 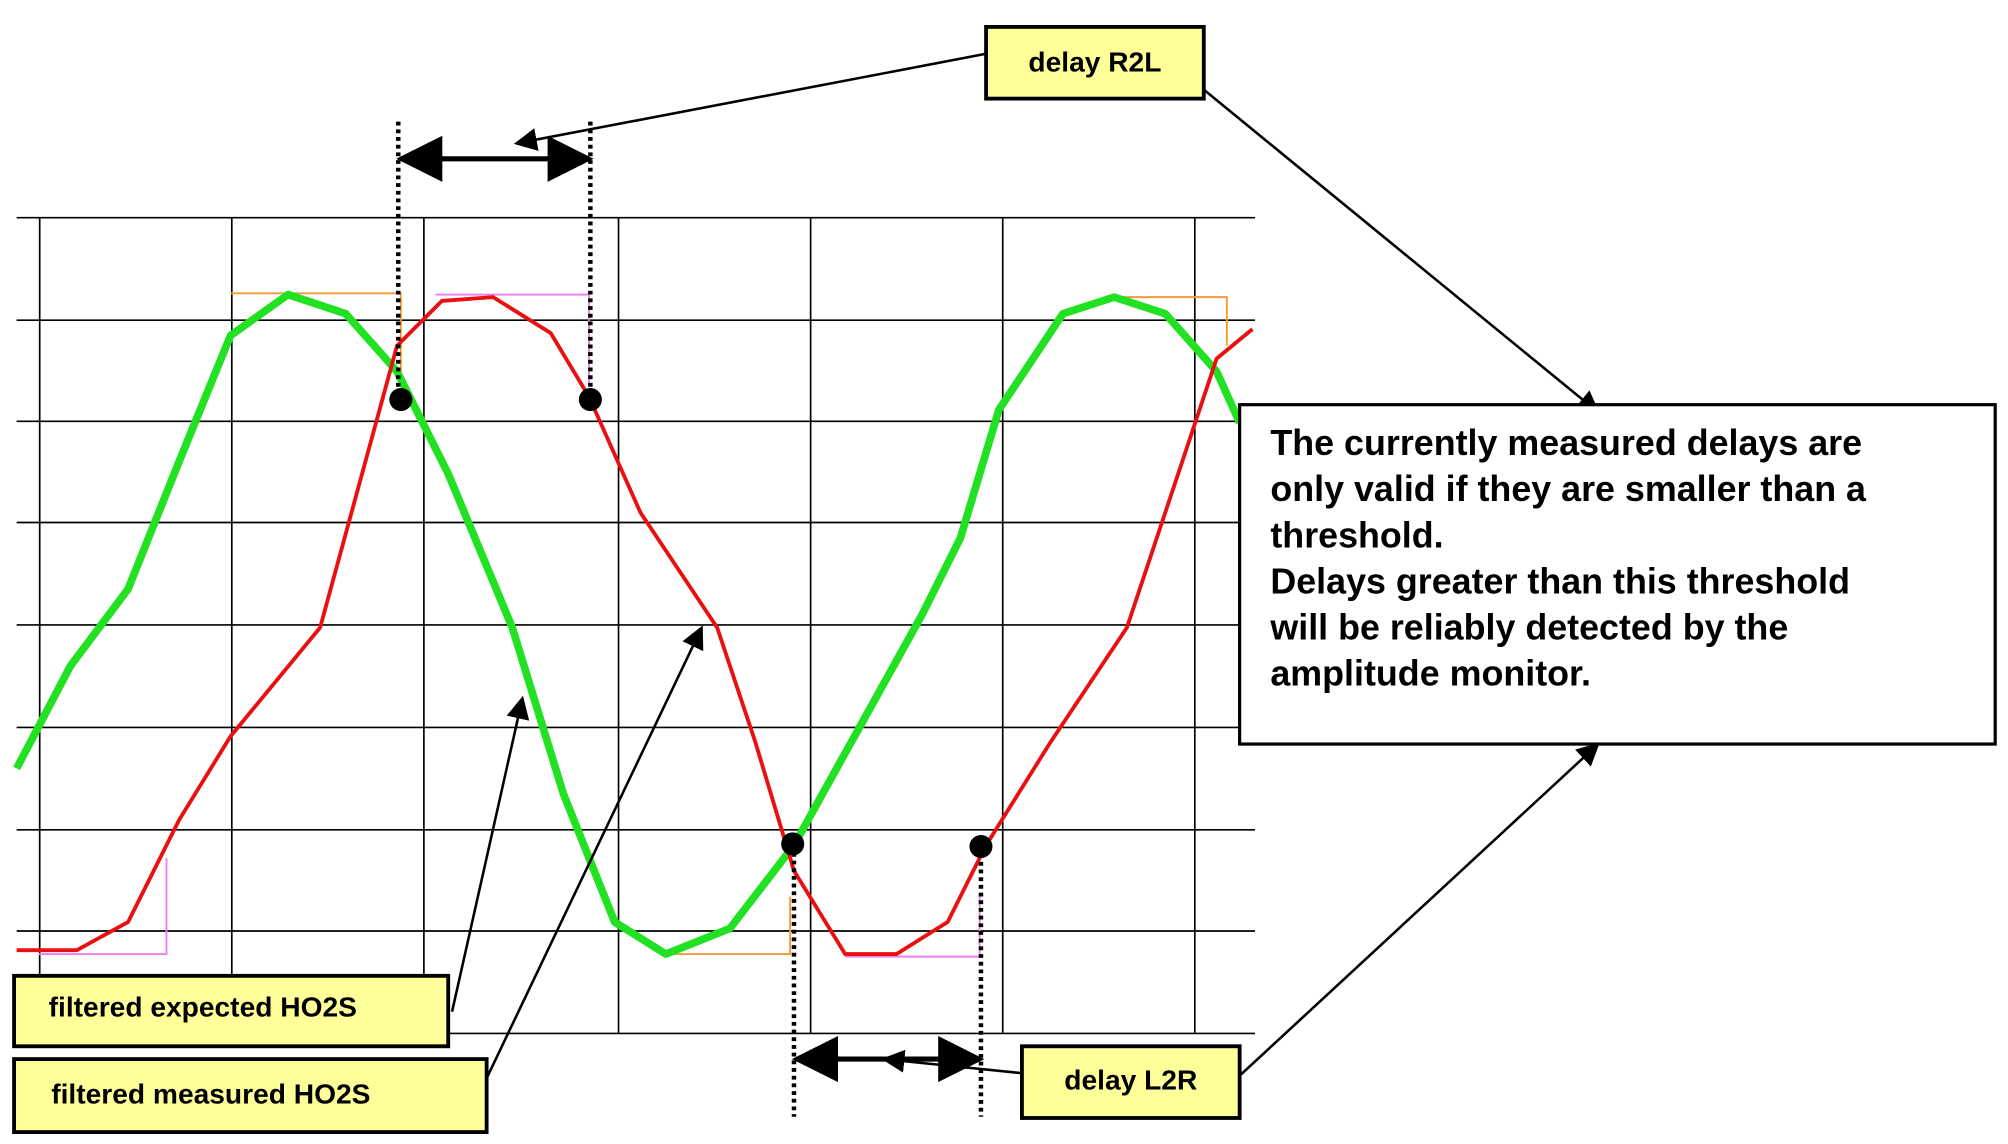 I want to click on note-box, so click(x=1617, y=574).